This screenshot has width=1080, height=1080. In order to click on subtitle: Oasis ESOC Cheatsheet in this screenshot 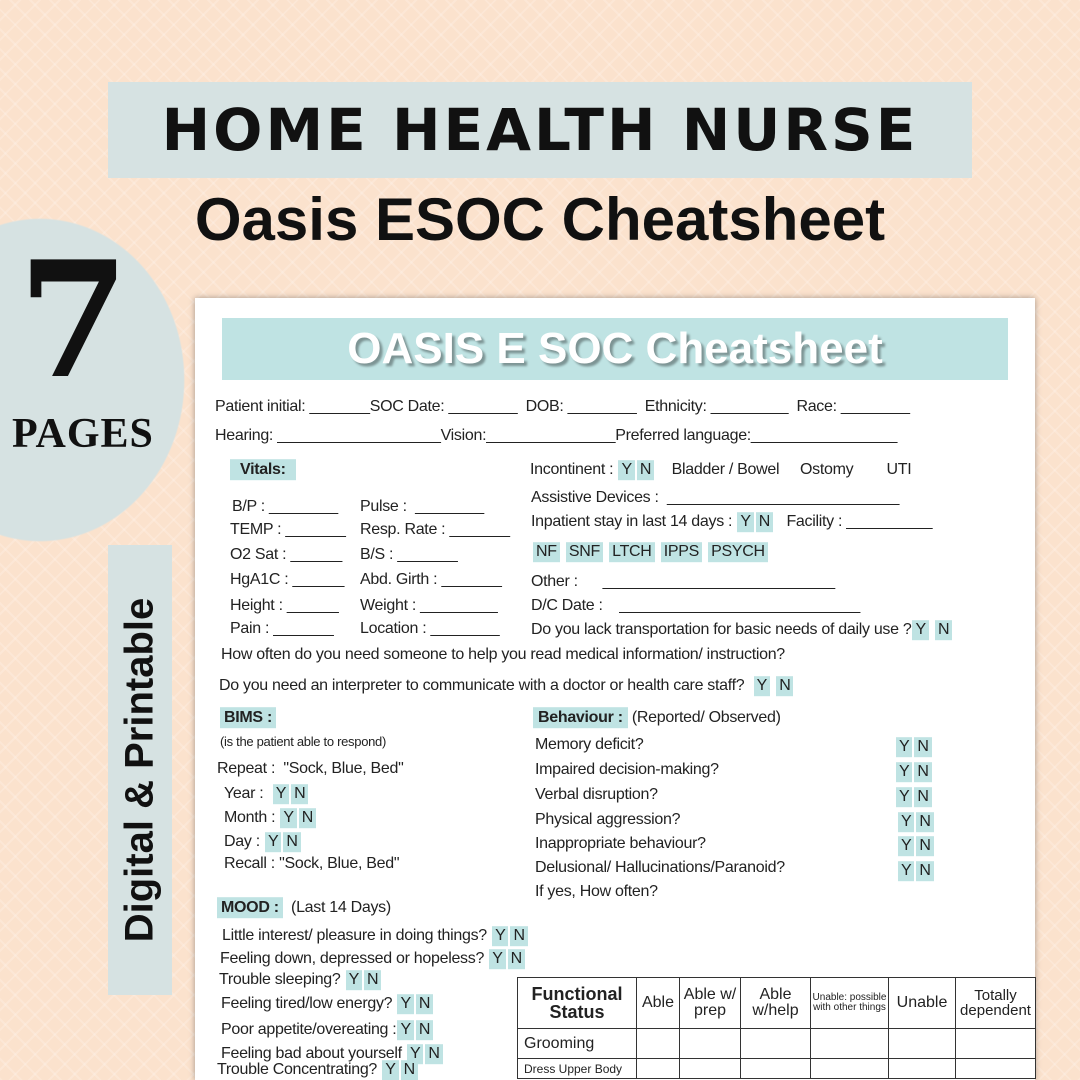, I will do `click(540, 219)`.